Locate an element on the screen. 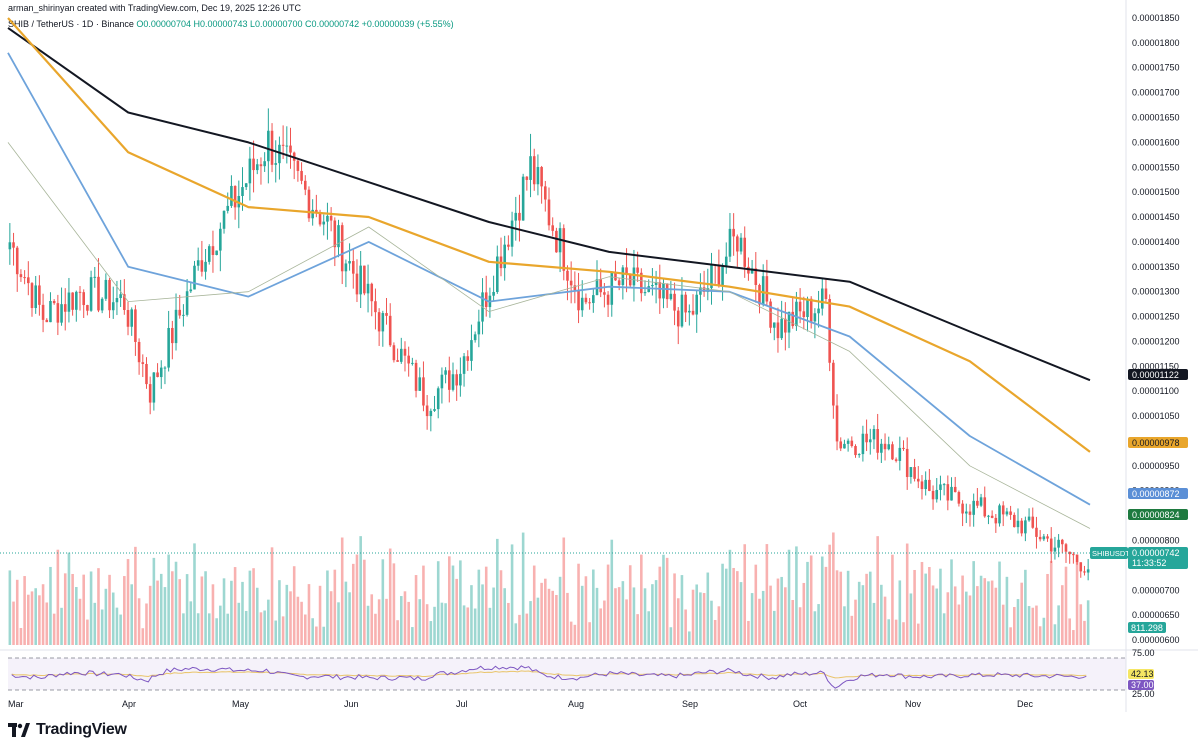 This screenshot has height=756, width=1198. rsi-line is located at coordinates (549, 677).